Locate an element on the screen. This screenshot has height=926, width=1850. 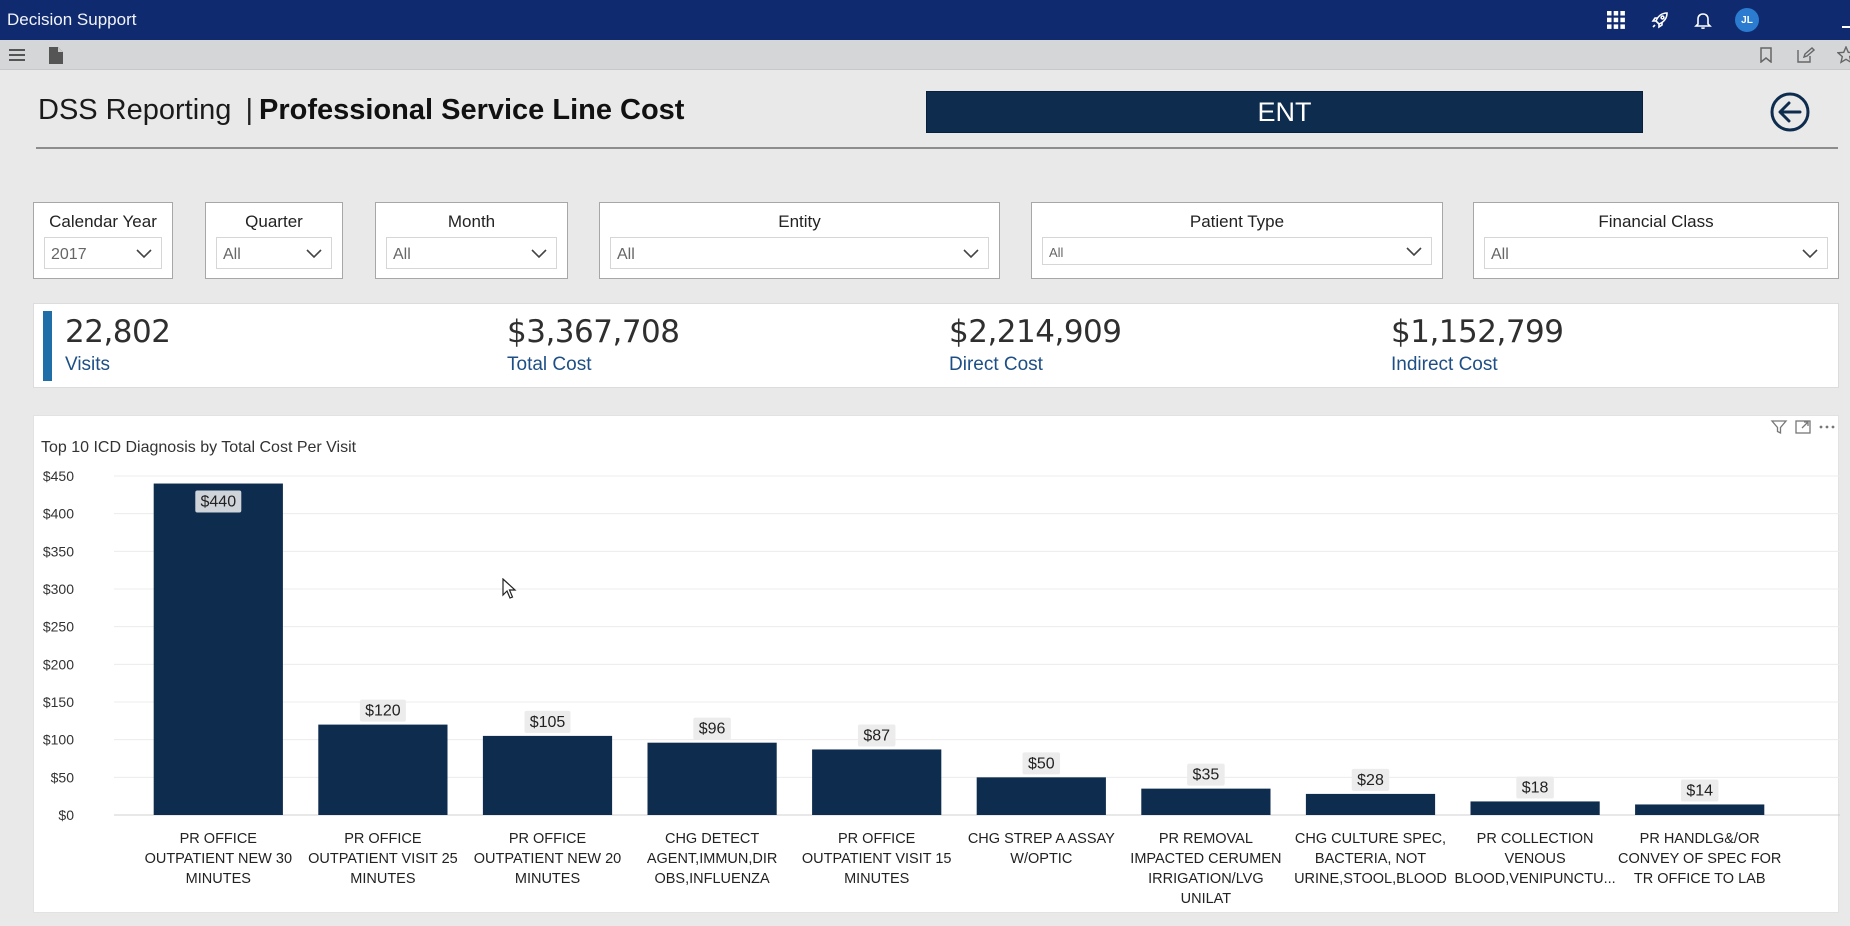
kpi-visits: 22,802 Visits is located at coordinates (118, 345).